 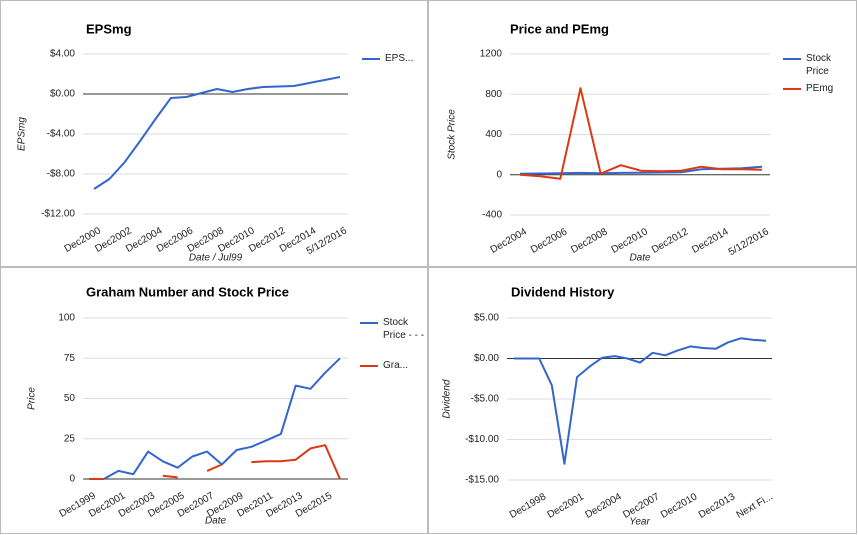 What do you see at coordinates (109, 28) in the screenshot?
I see `chart-title: EPSmg` at bounding box center [109, 28].